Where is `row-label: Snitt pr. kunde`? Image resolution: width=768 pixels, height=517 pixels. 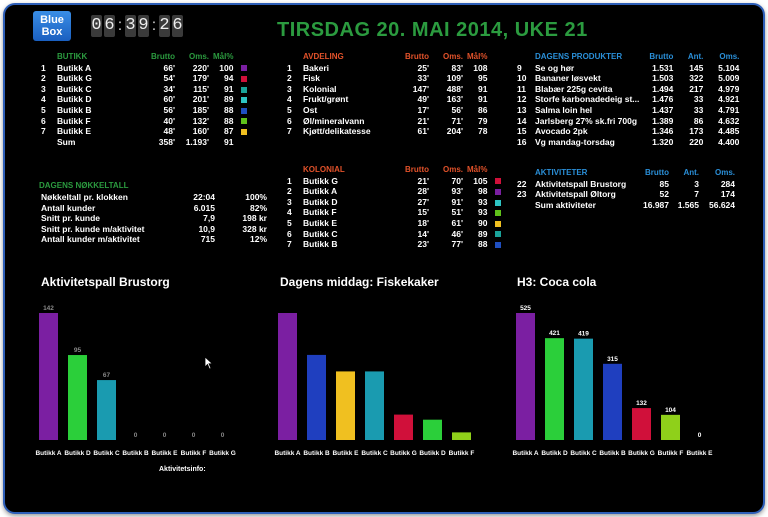 row-label: Snitt pr. kunde is located at coordinates (71, 218).